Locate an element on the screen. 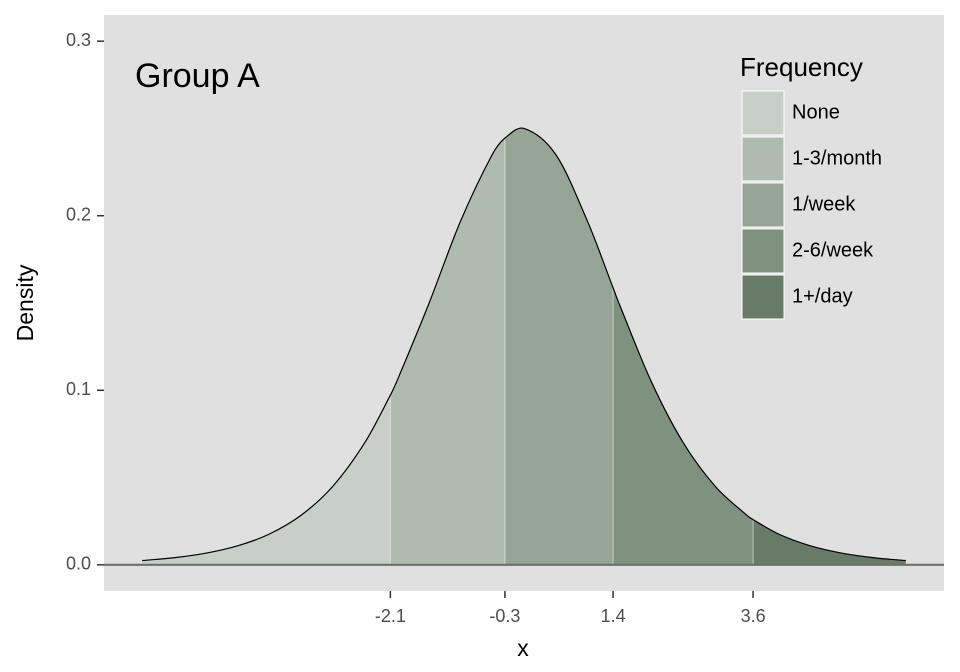 The width and height of the screenshot is (960, 672). x-tick-label: 3.6 is located at coordinates (753, 616).